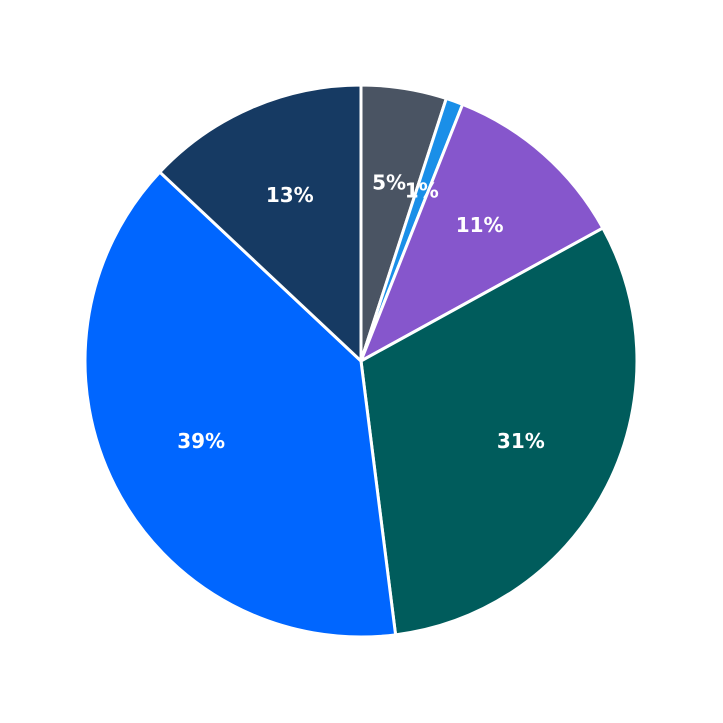 The height and width of the screenshot is (723, 723). Describe the element at coordinates (389, 182) in the screenshot. I see `data-label: 5%` at that location.